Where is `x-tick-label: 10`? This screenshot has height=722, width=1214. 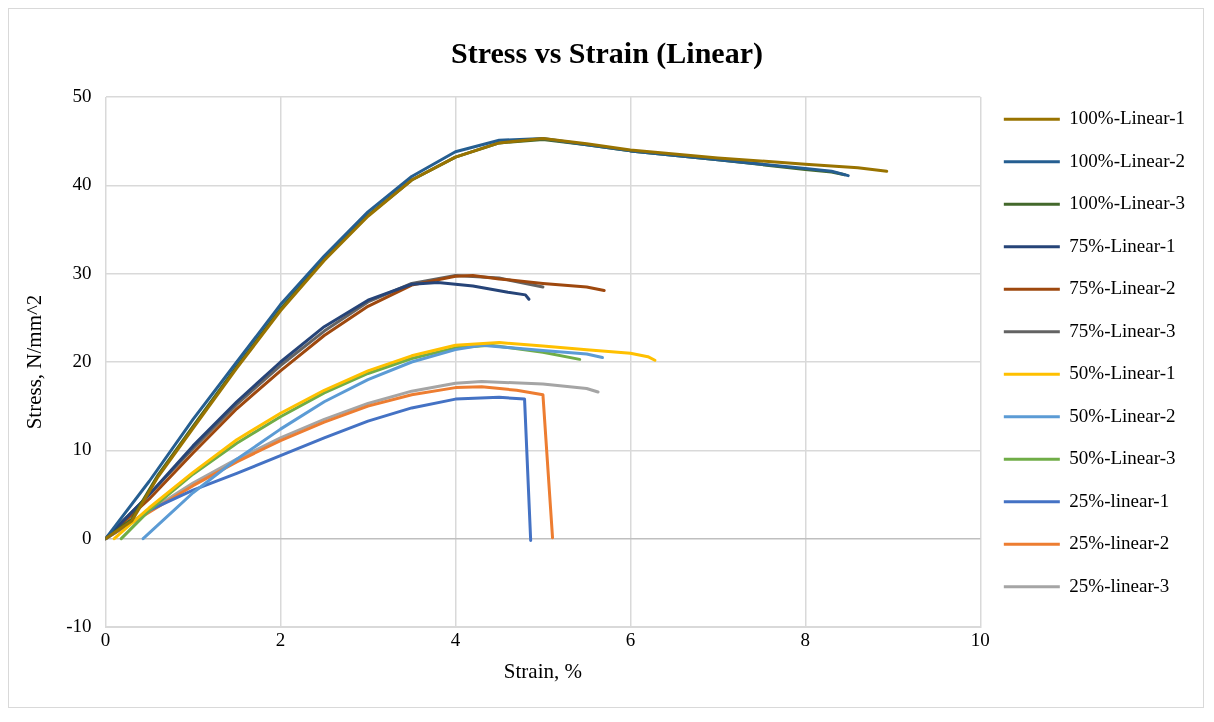
x-tick-label: 10 is located at coordinates (980, 640).